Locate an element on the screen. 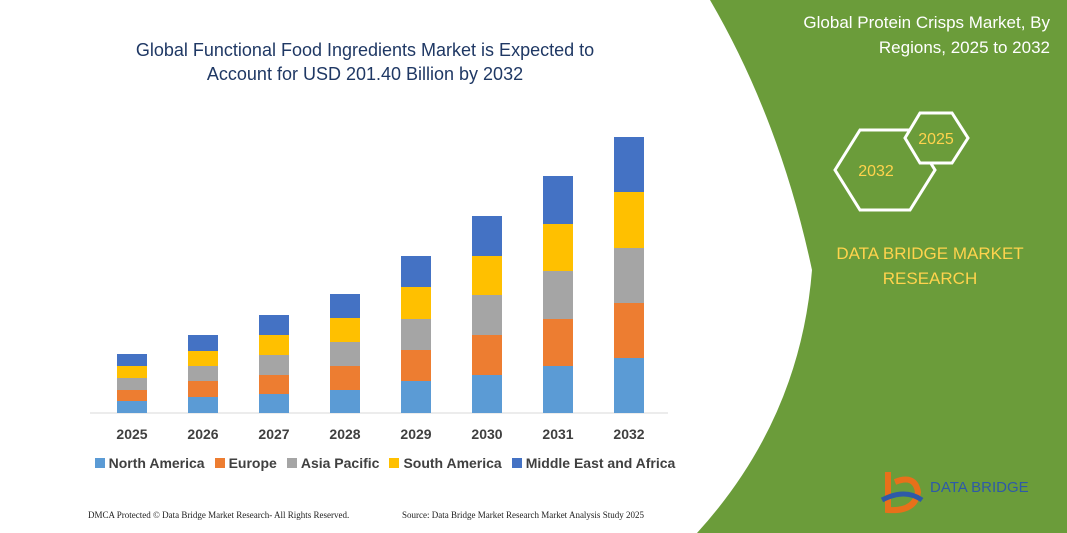 Image resolution: width=1067 pixels, height=533 pixels. legend-item: Asia Pacific is located at coordinates (333, 463).